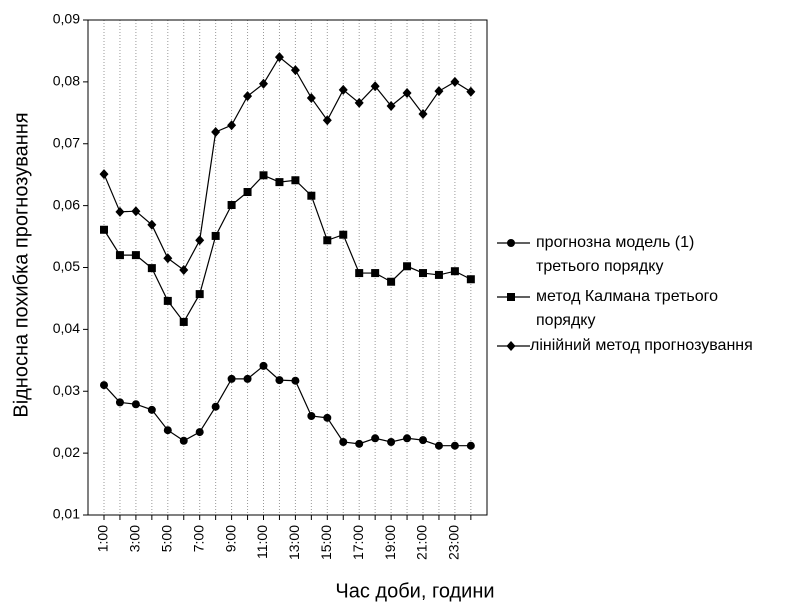 Image resolution: width=812 pixels, height=603 pixels. Describe the element at coordinates (627, 308) in the screenshot. I see `legend-label: метод Калмана третього порядку` at that location.